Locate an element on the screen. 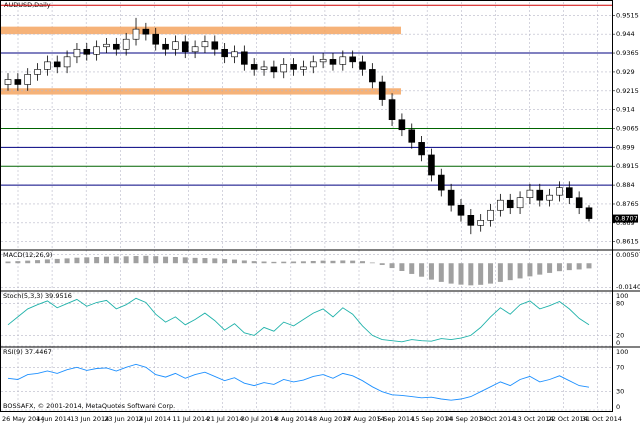 The height and width of the screenshot is (427, 640). y-tick-label: 0.9365 is located at coordinates (627, 53).